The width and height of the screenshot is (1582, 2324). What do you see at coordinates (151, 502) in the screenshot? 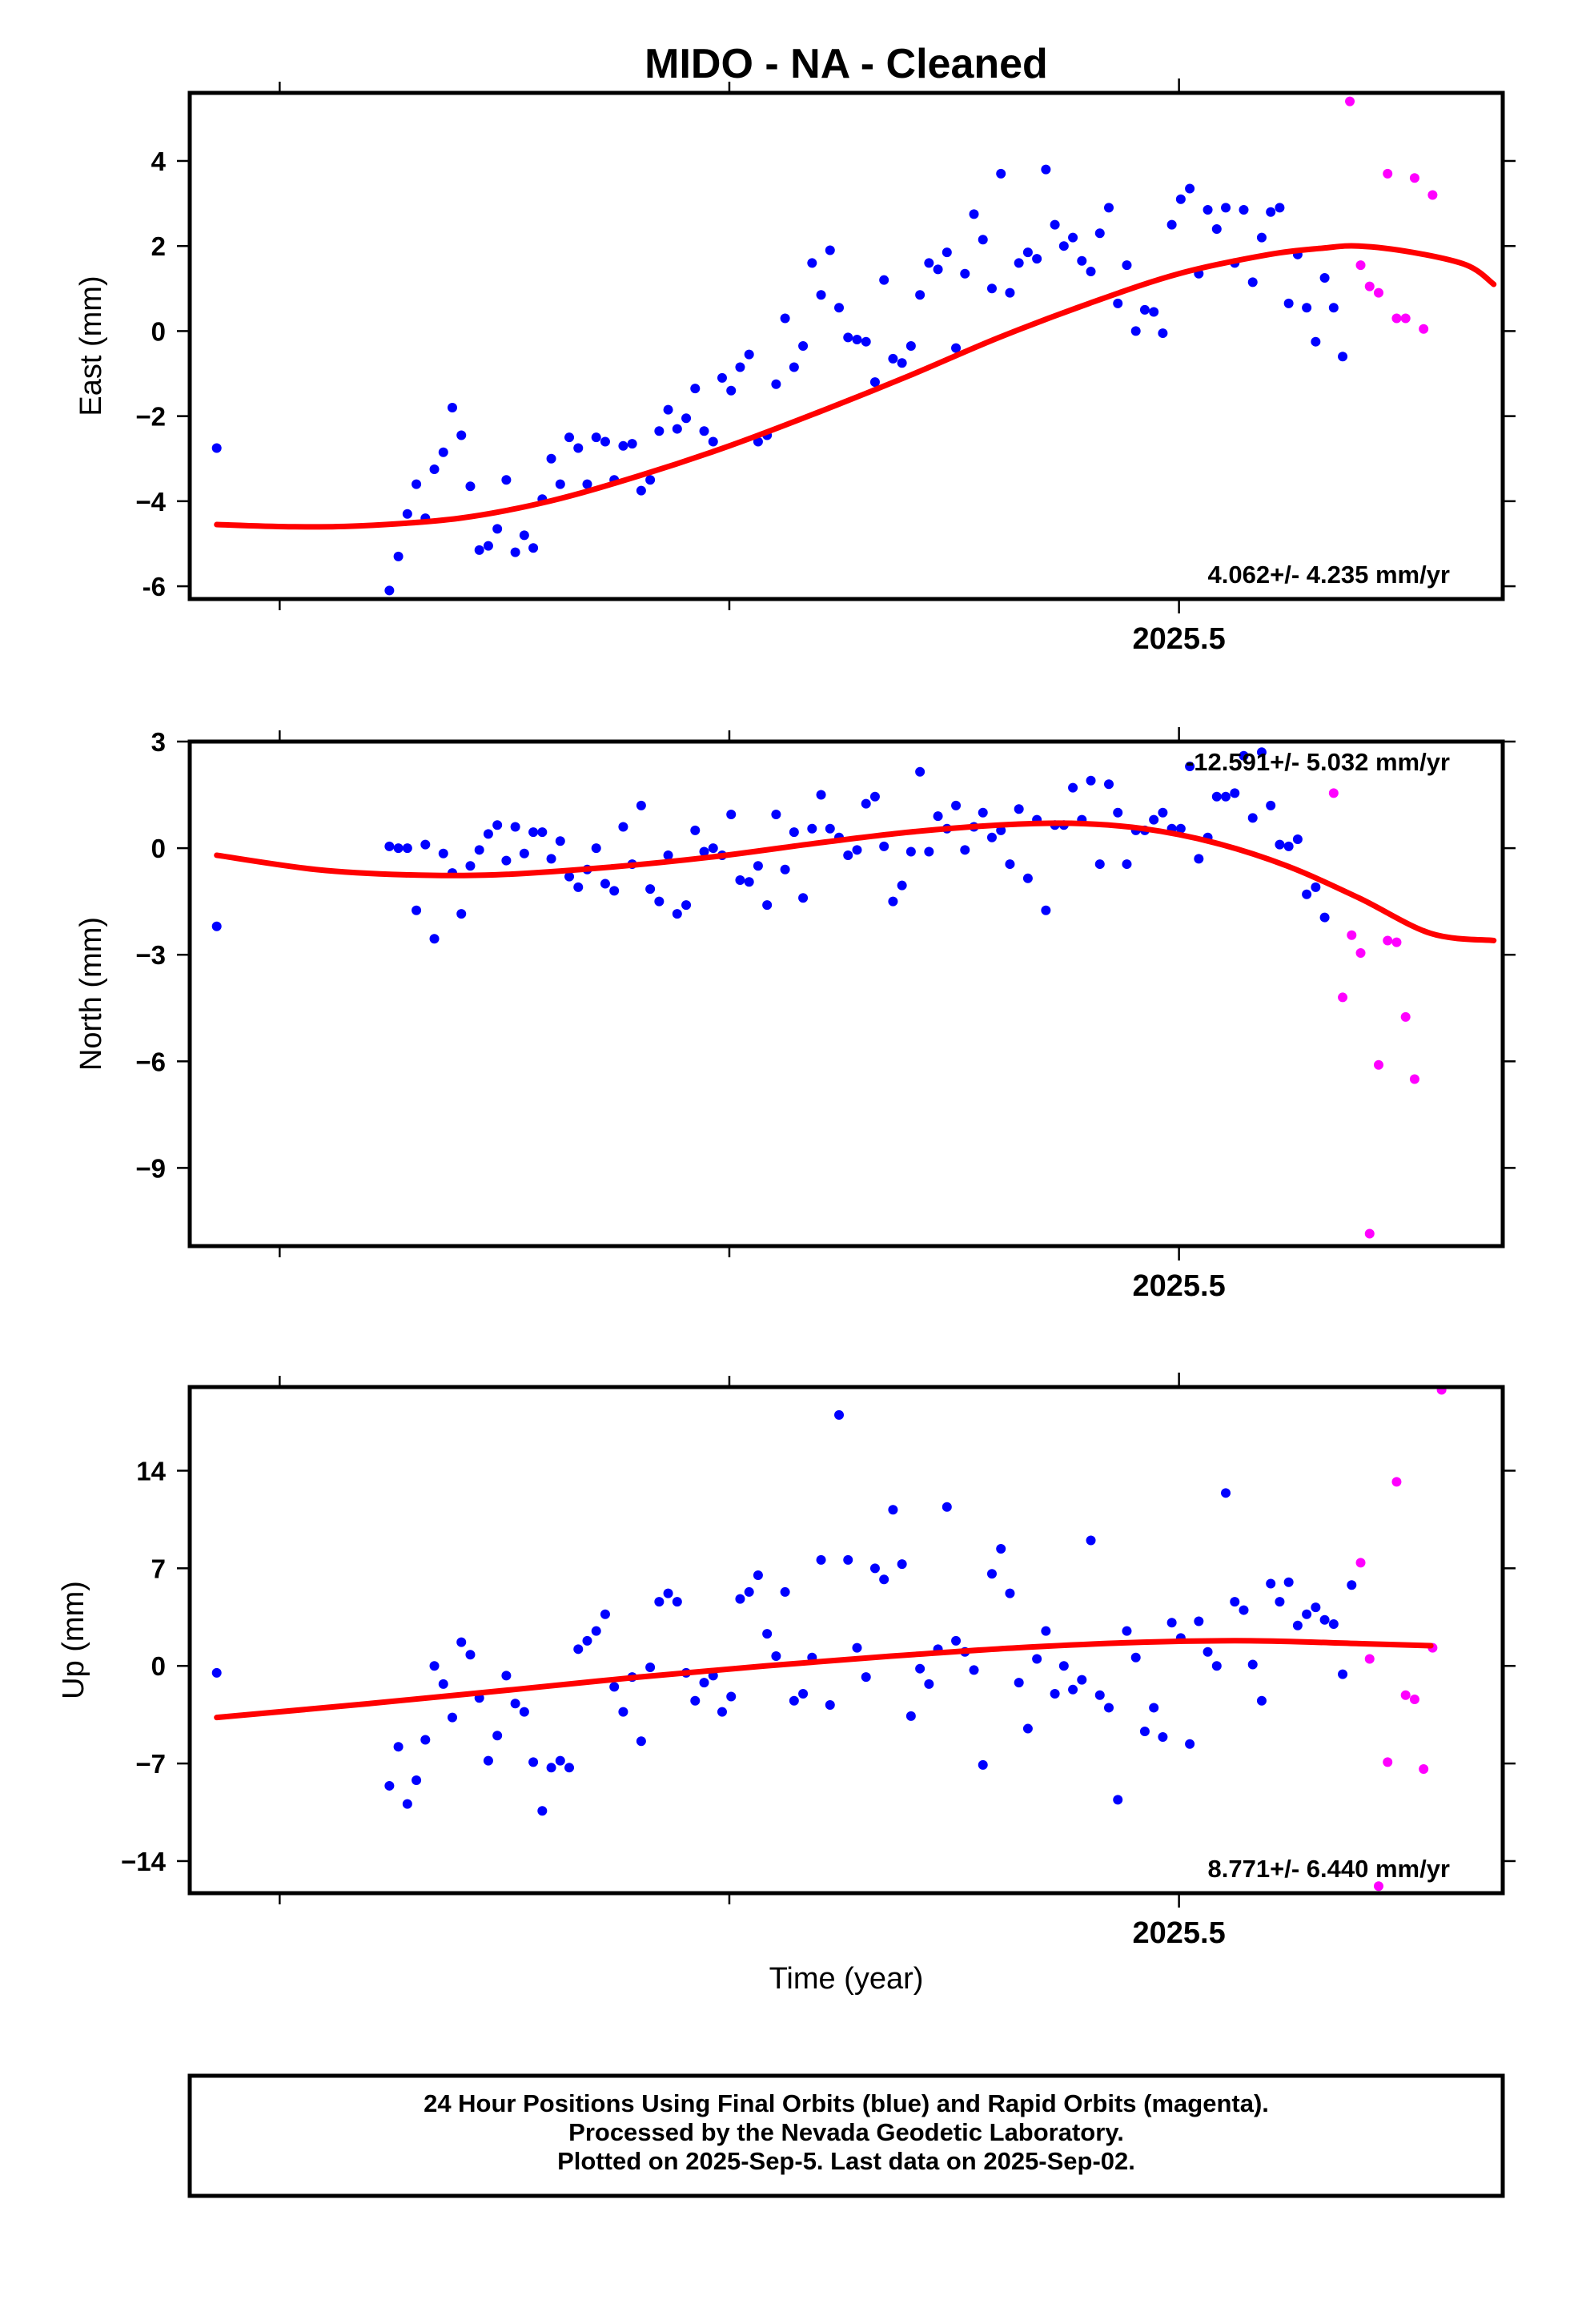
I see `y-tick-label: −4` at bounding box center [151, 502].